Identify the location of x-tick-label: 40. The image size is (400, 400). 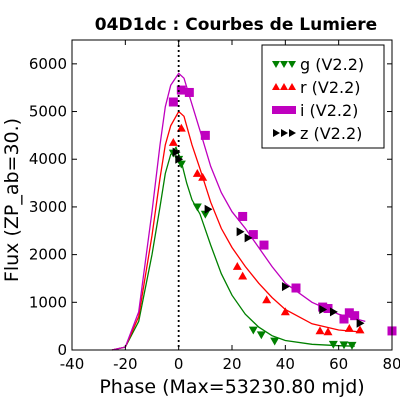
(285, 364).